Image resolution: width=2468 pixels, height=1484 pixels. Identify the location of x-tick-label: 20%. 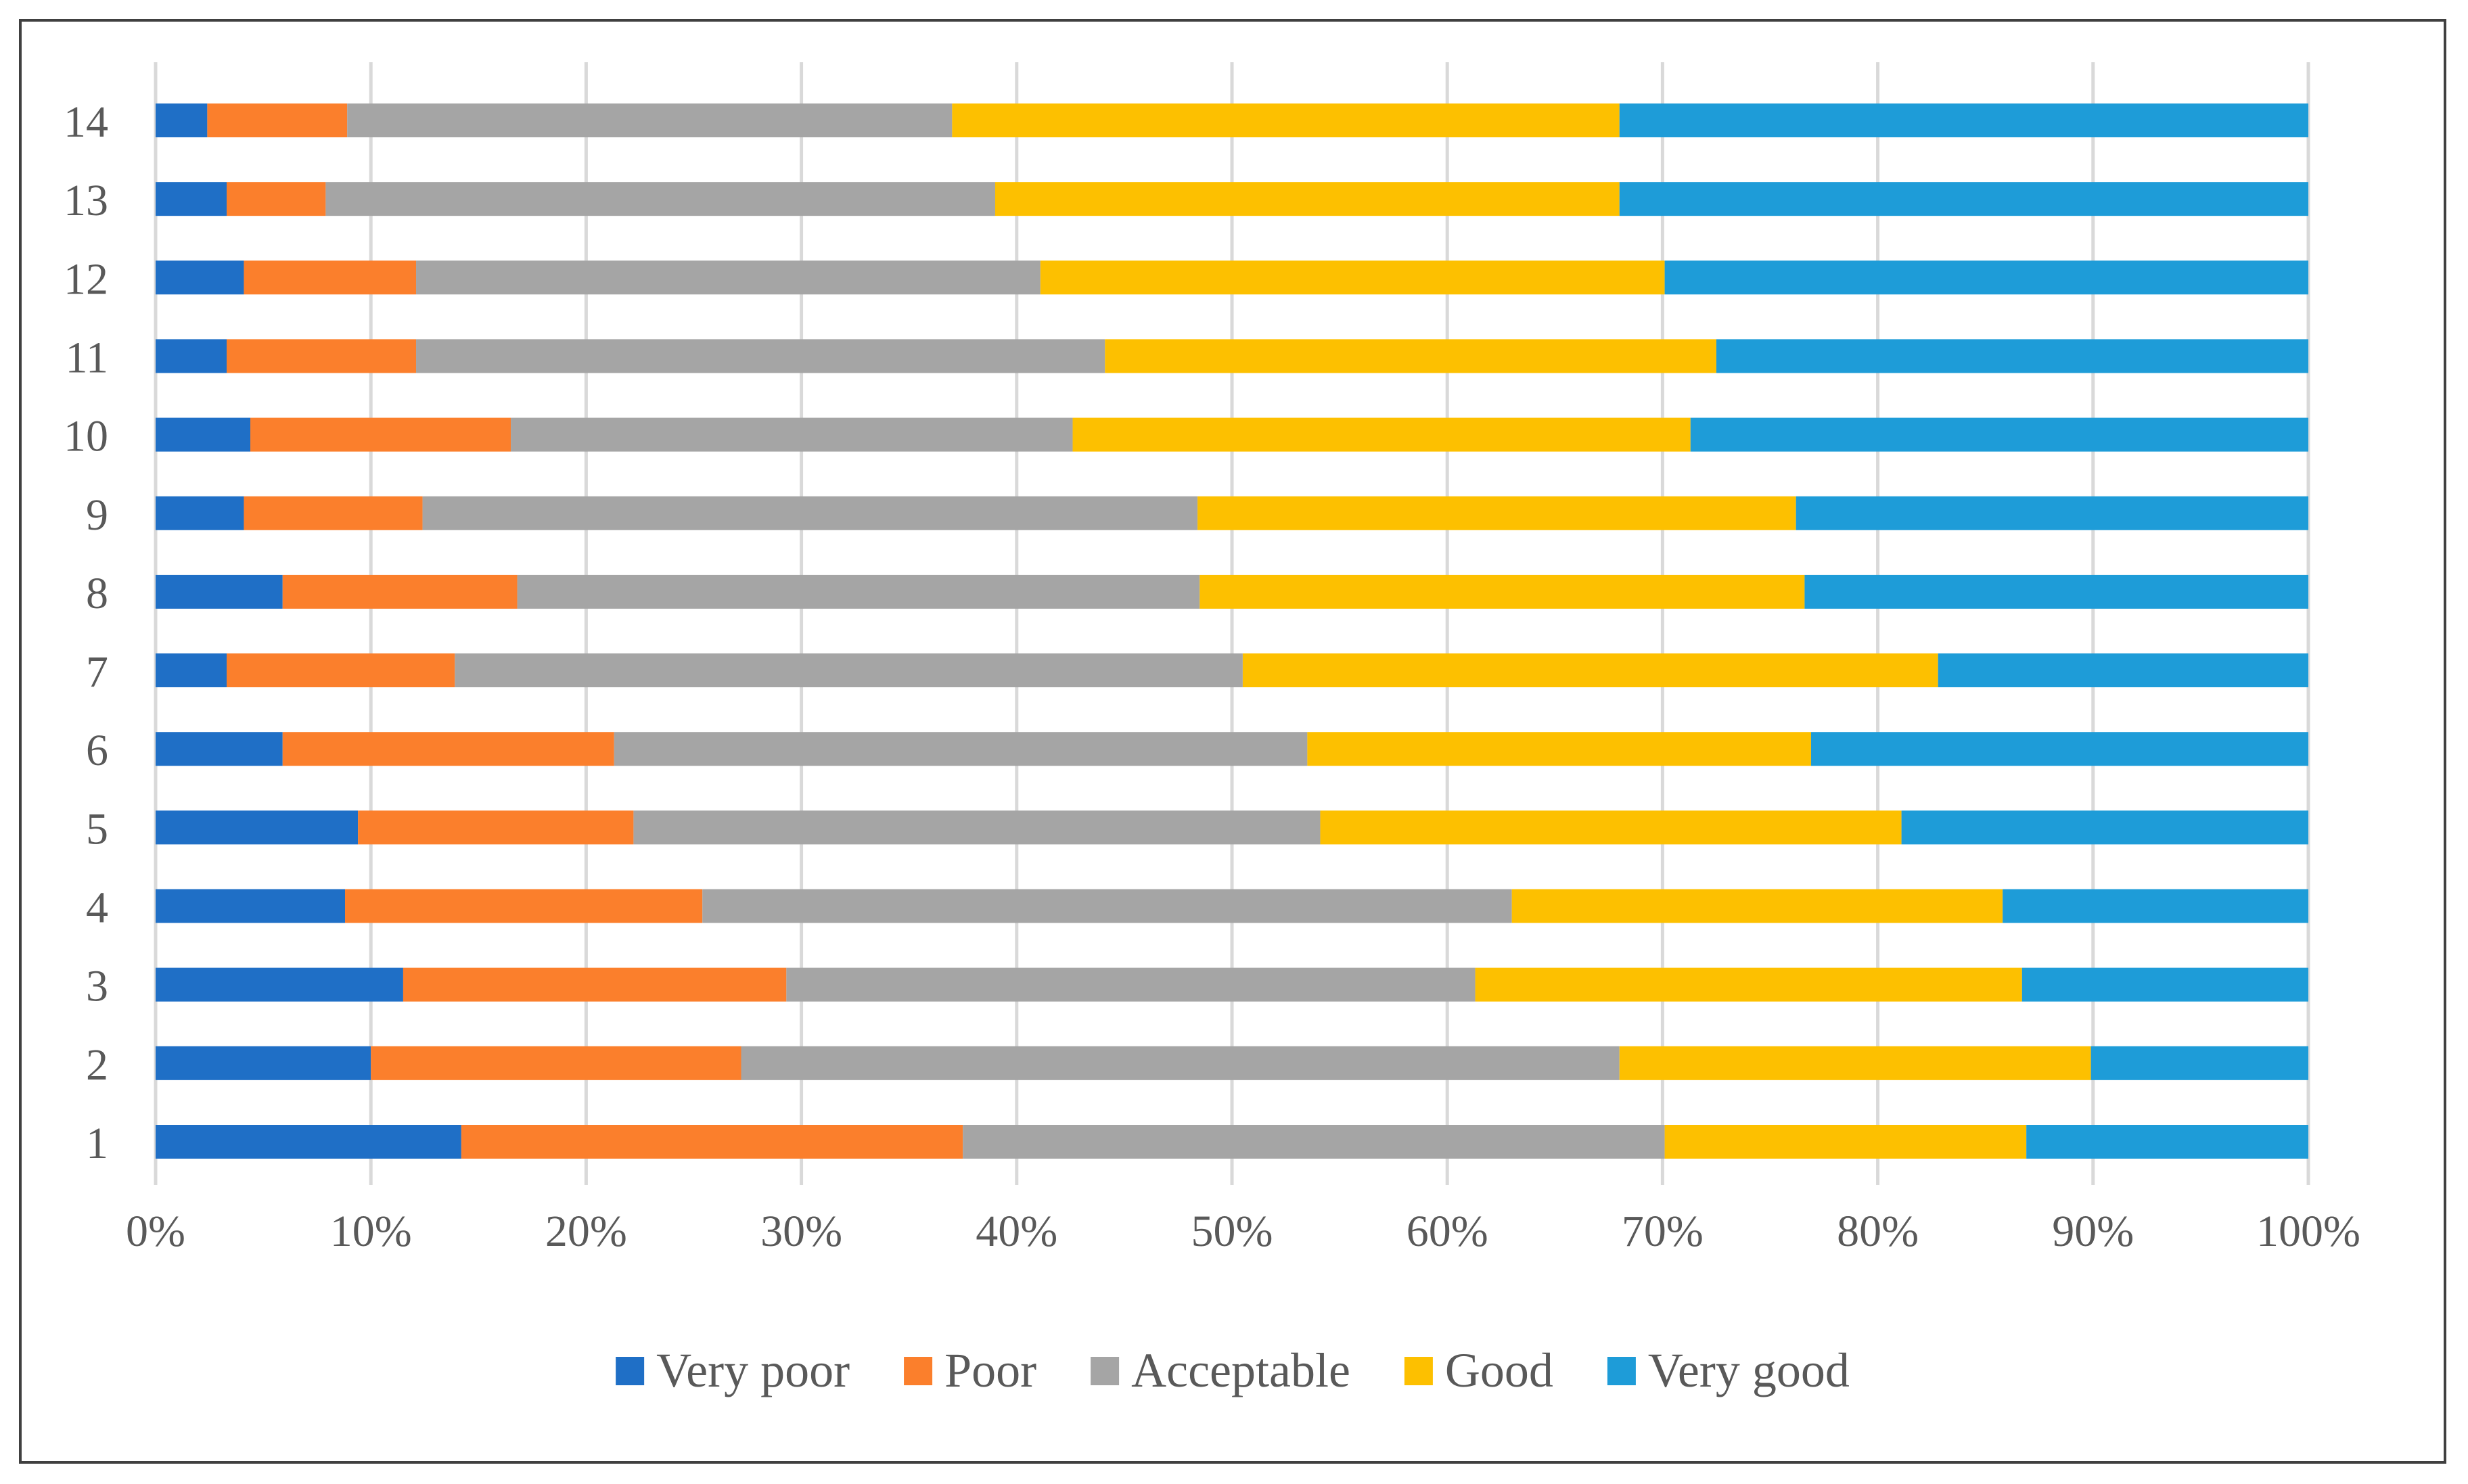
(586, 1232).